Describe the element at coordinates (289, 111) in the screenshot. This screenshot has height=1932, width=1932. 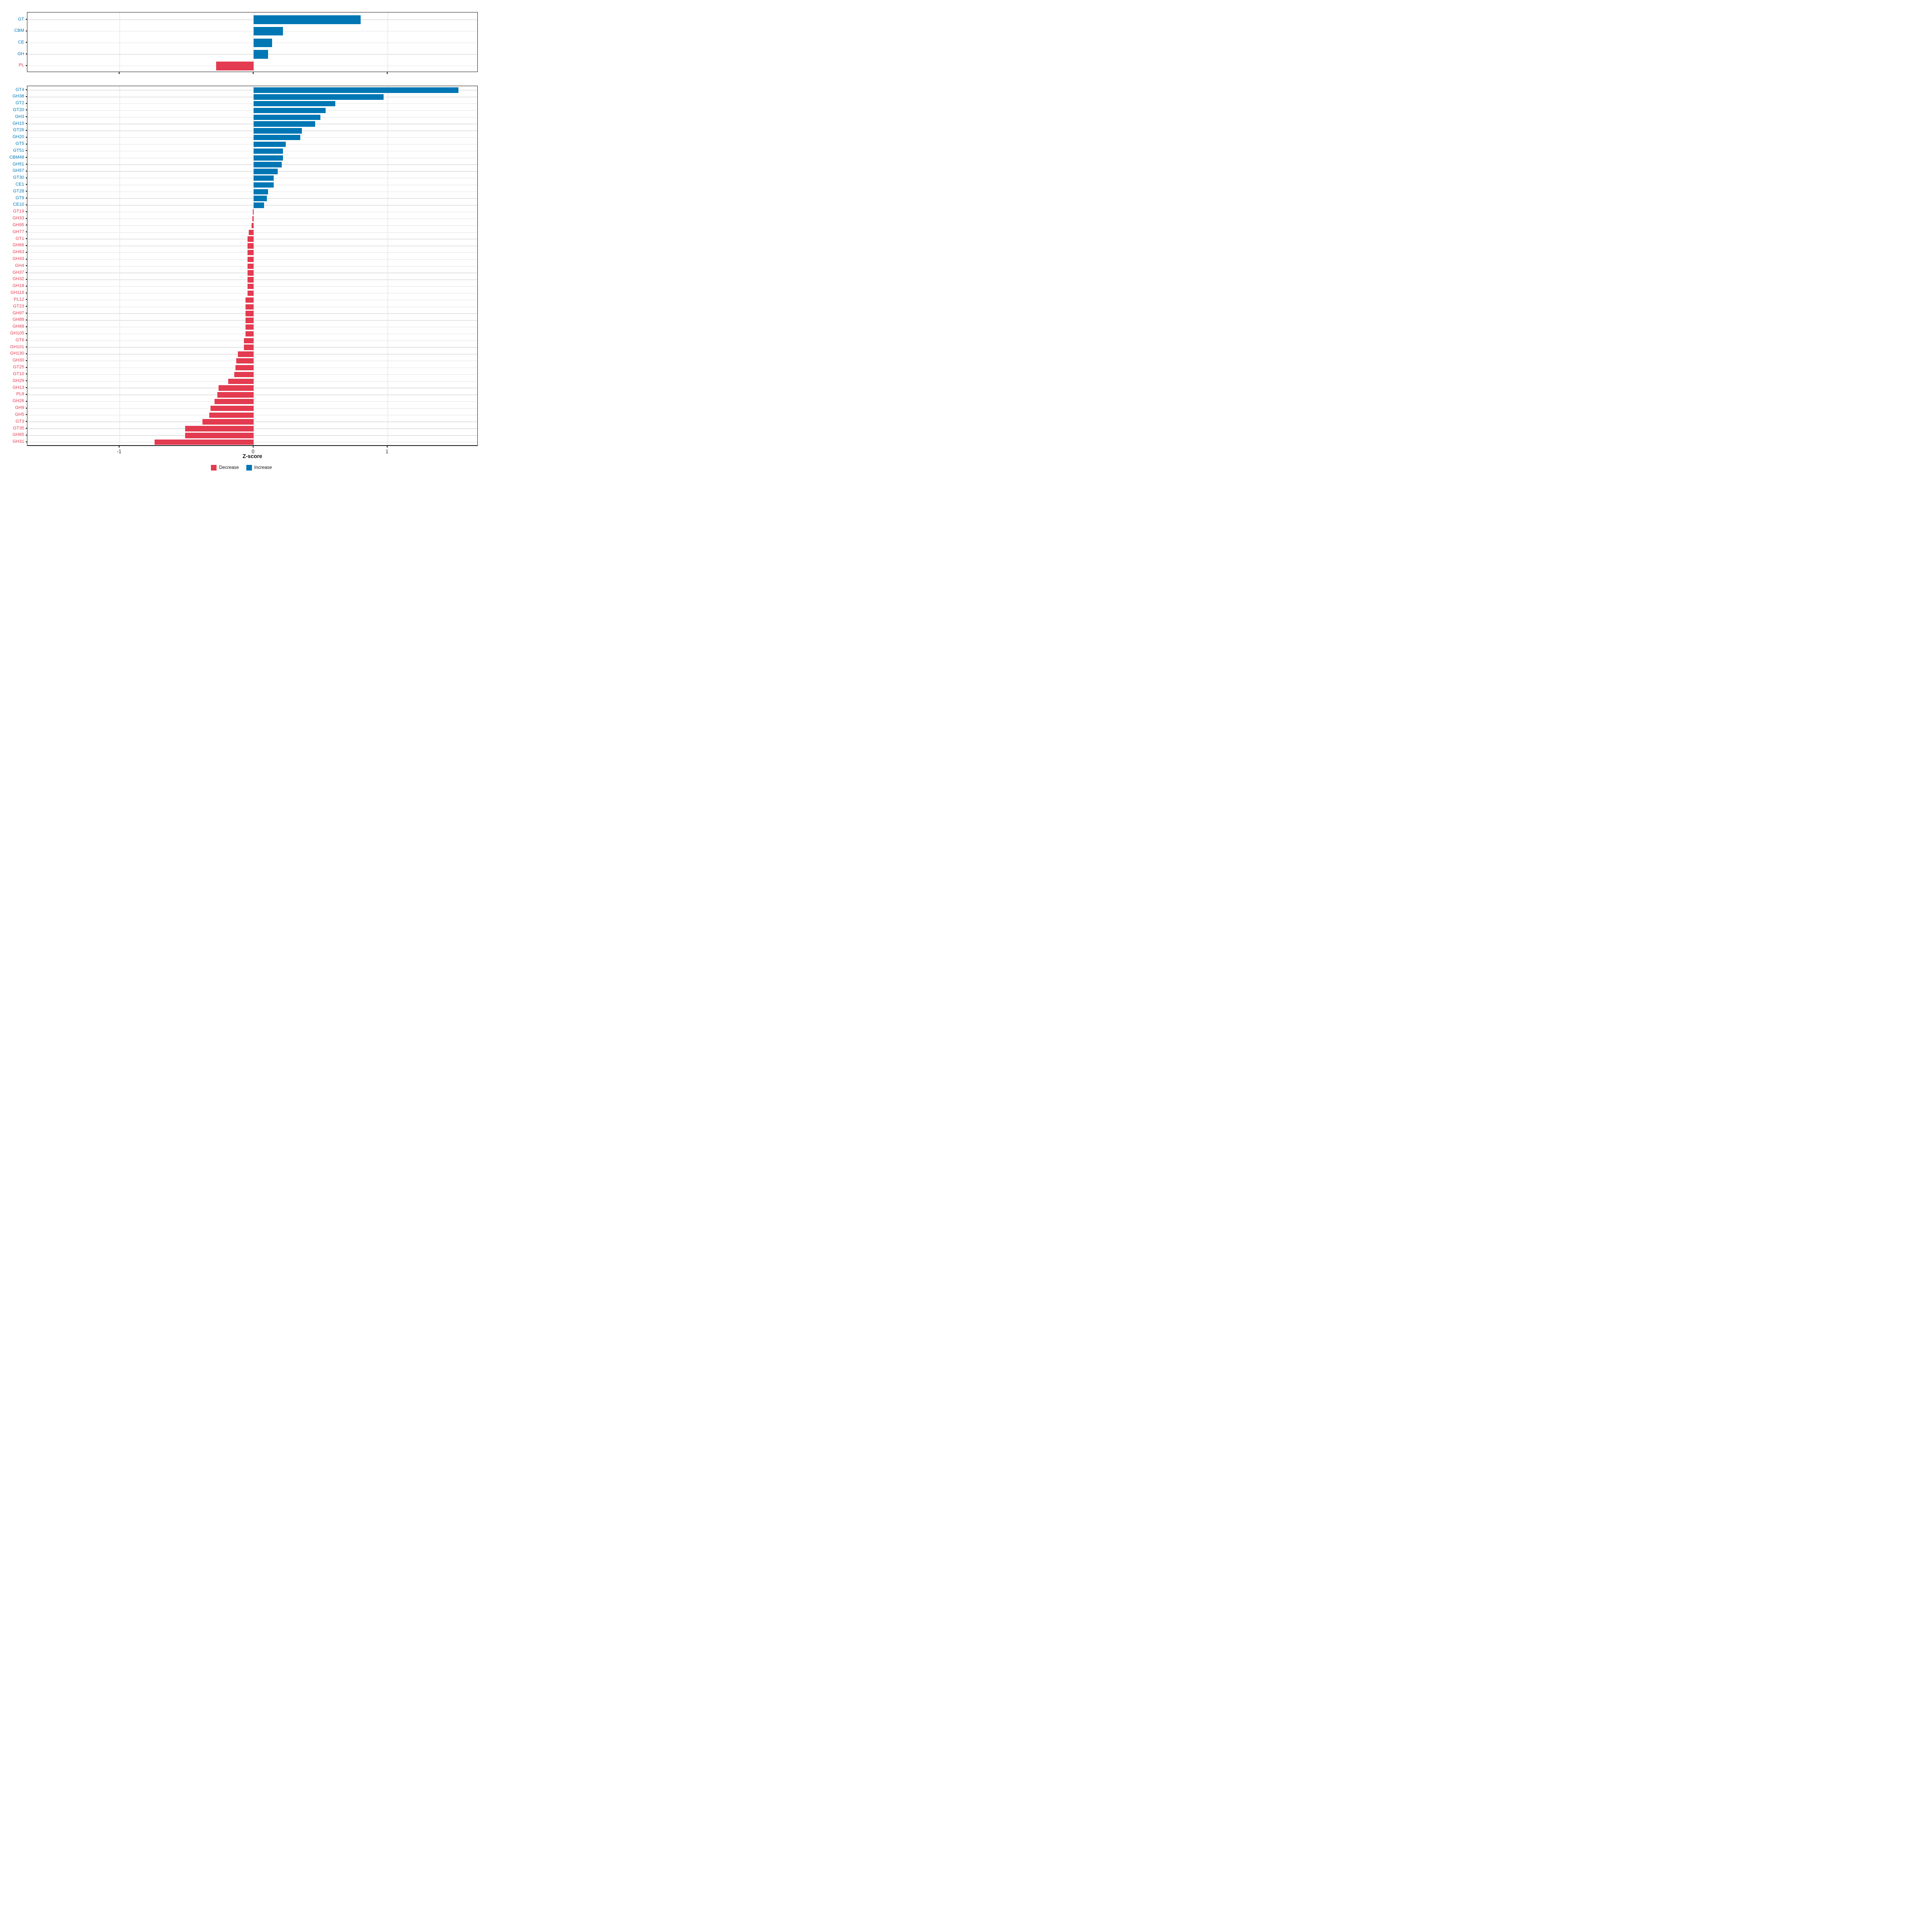
I see `bar-GT20` at that location.